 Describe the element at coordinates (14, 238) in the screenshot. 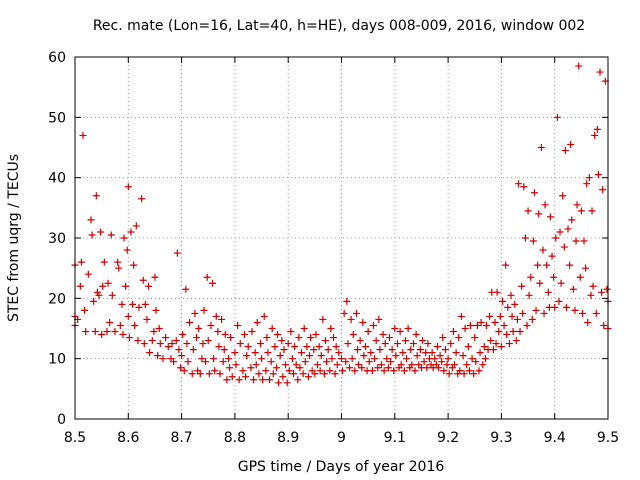

I see `y-axis-label: STEC from uqrg / TECUs` at that location.